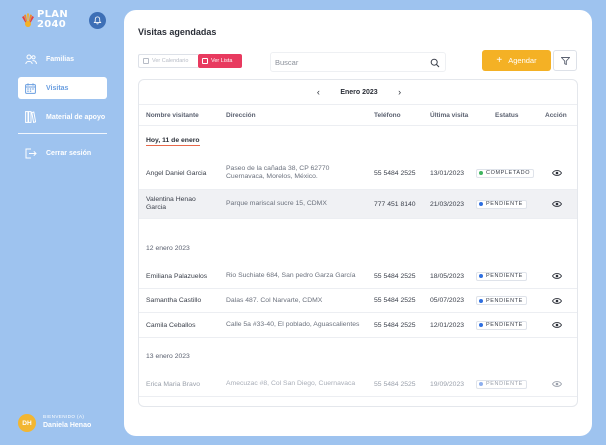  I want to click on filter-icon, so click(565, 60).